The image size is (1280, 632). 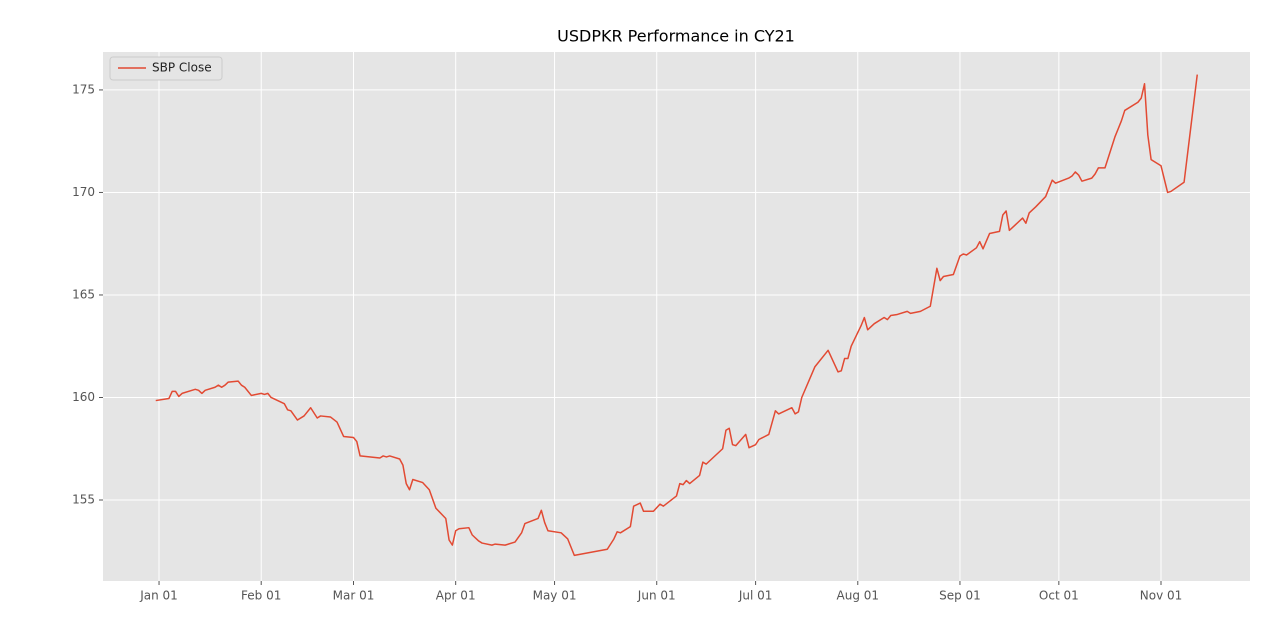 I want to click on x-tick-label: May 01, so click(x=555, y=596).